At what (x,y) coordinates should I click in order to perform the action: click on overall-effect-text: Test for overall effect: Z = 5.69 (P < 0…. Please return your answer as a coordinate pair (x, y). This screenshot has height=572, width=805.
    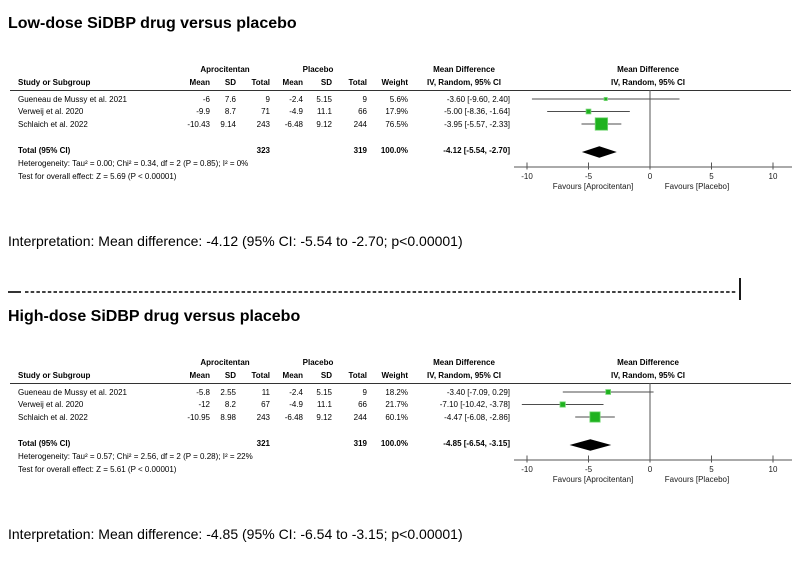
    Looking at the image, I should click on (97, 176).